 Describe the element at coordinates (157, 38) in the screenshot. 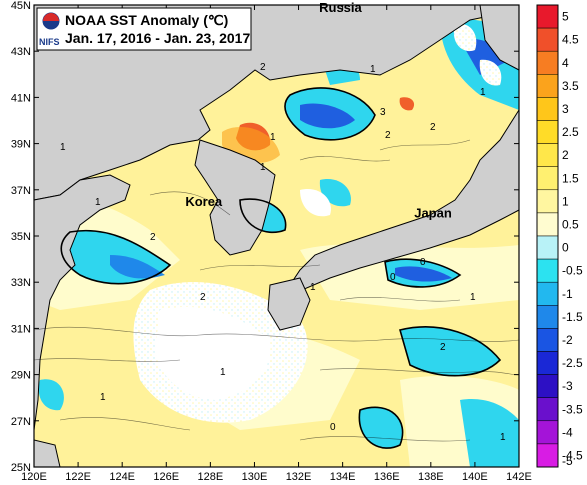

I see `map-date-range: Jan. 17, 2016 - Jan. 23, 2017` at that location.